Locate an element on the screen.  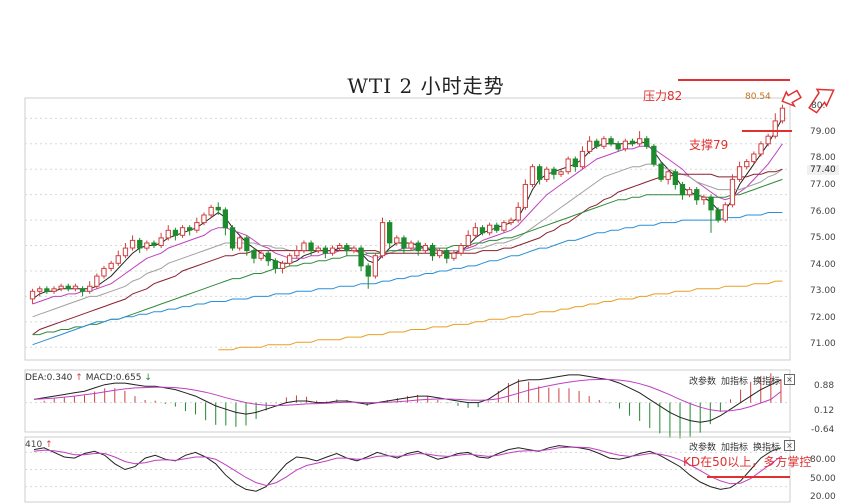
chart-title: WTI 2 小时走势 is located at coordinates (426, 86).